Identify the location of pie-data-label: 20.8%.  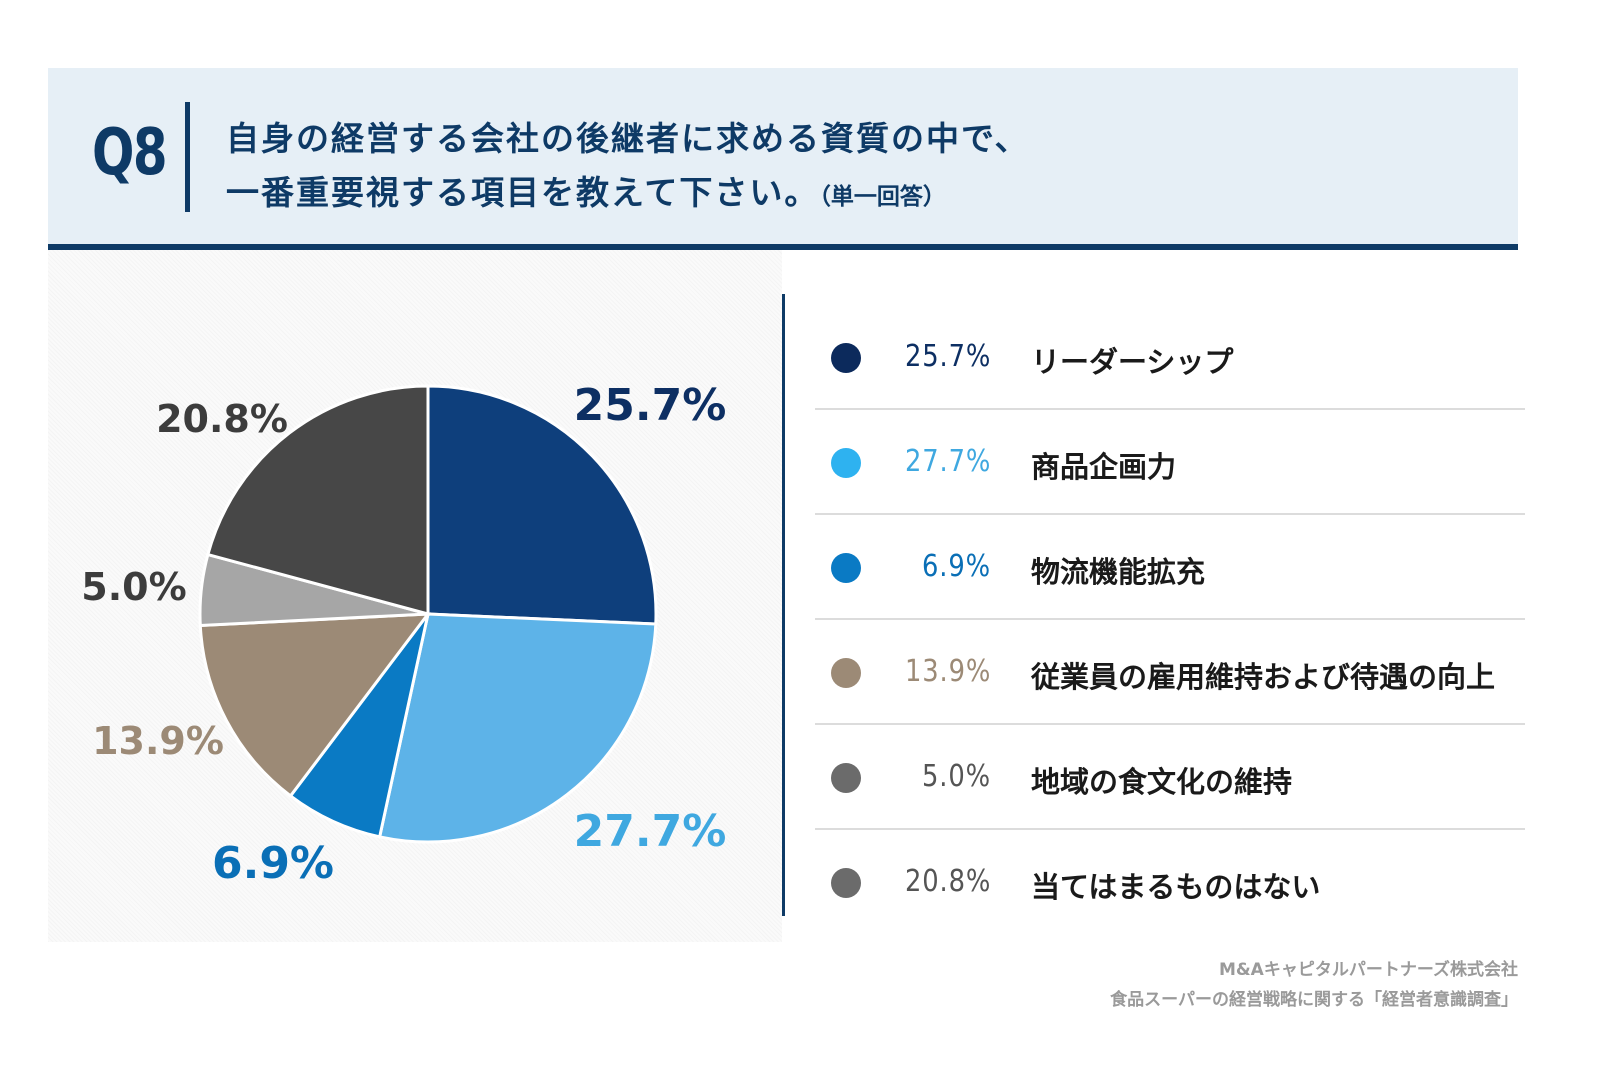
(222, 419).